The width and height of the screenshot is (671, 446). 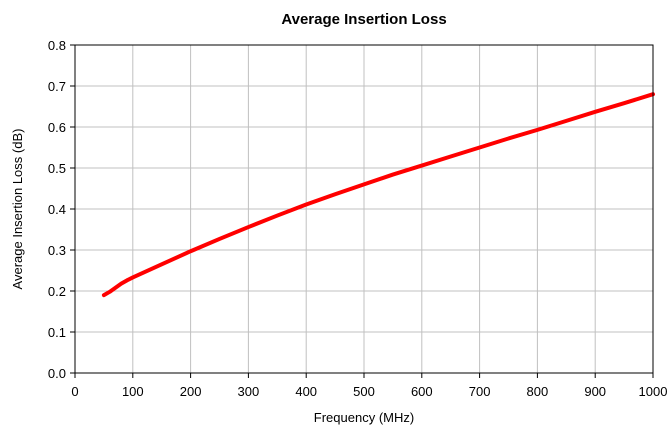 What do you see at coordinates (133, 391) in the screenshot?
I see `x-tick-label: 100` at bounding box center [133, 391].